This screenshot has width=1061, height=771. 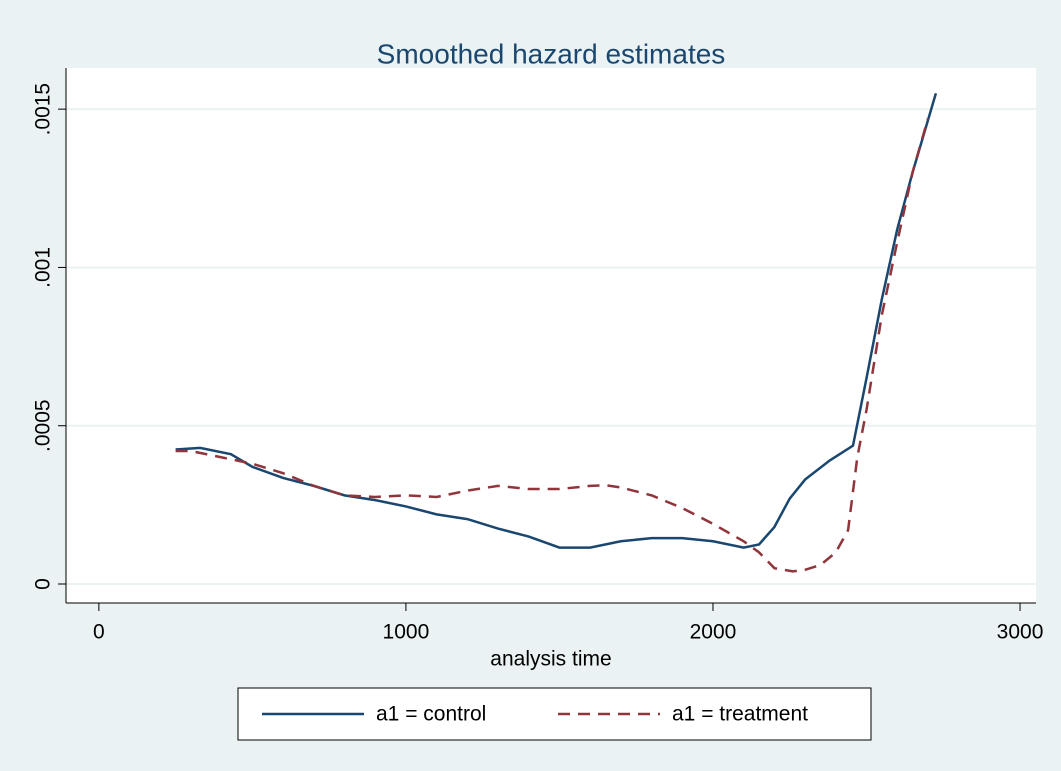 I want to click on x-axis-label: analysis time, so click(x=550, y=659).